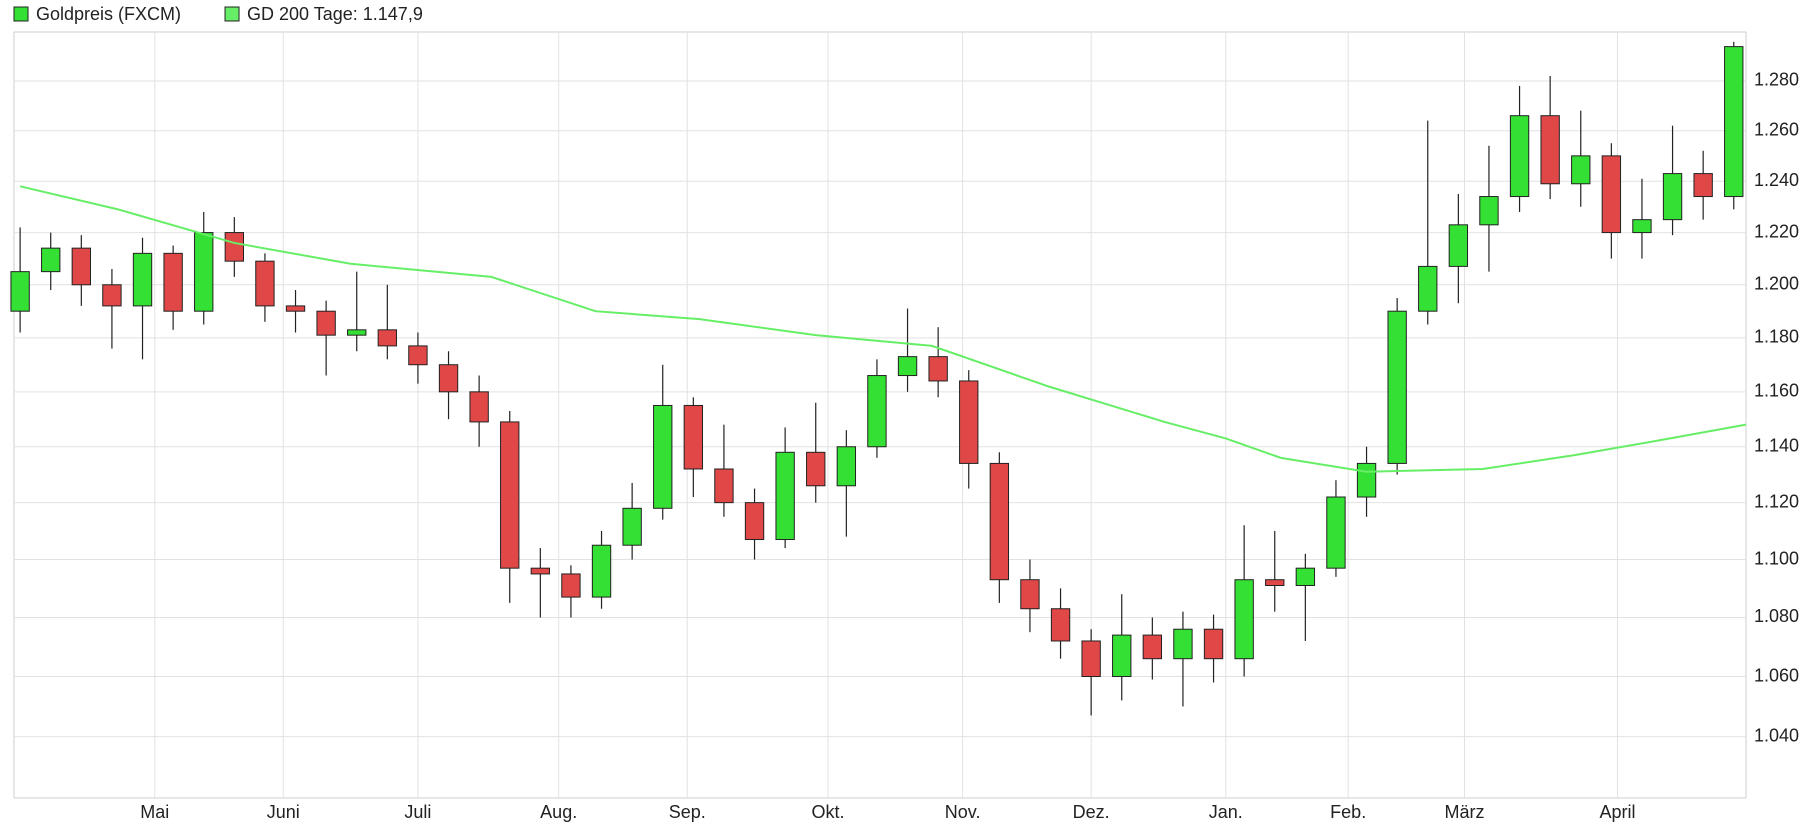 The width and height of the screenshot is (1820, 835). Describe the element at coordinates (1776, 675) in the screenshot. I see `y-tick-label: 1.060` at that location.